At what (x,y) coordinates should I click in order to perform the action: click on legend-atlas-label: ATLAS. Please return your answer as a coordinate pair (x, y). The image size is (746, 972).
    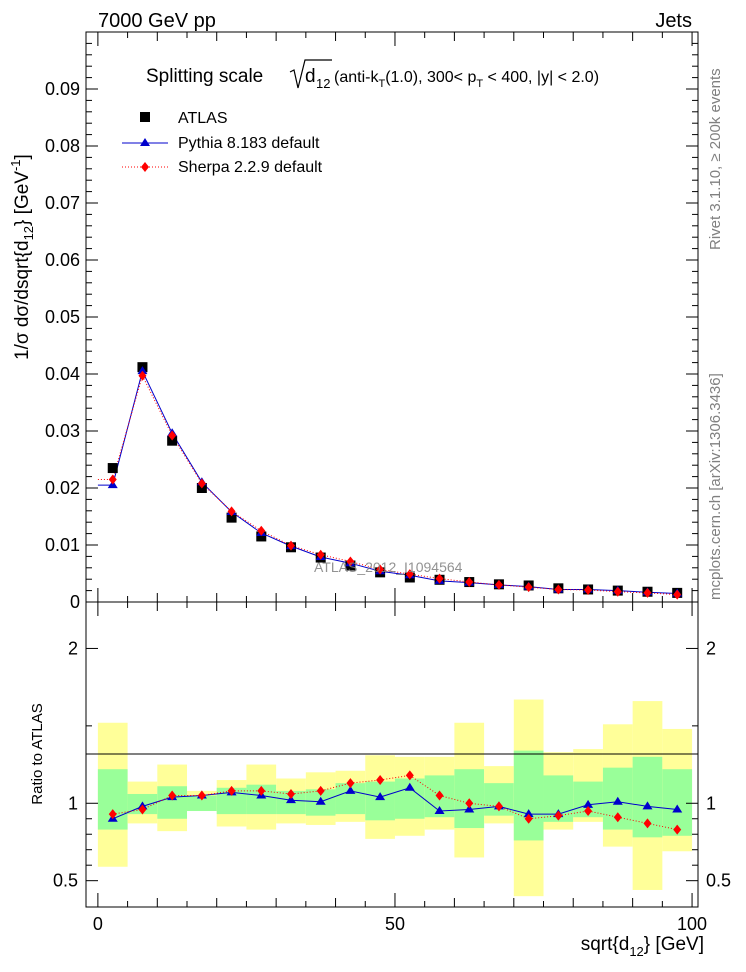
    Looking at the image, I should click on (203, 118).